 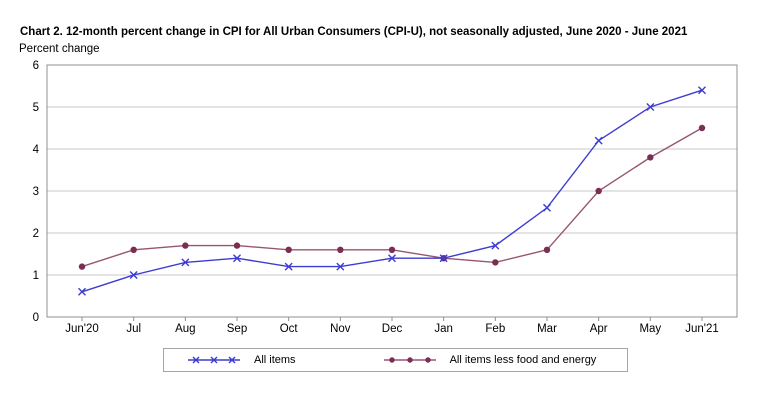 What do you see at coordinates (340, 329) in the screenshot?
I see `svg-text: Nov` at bounding box center [340, 329].